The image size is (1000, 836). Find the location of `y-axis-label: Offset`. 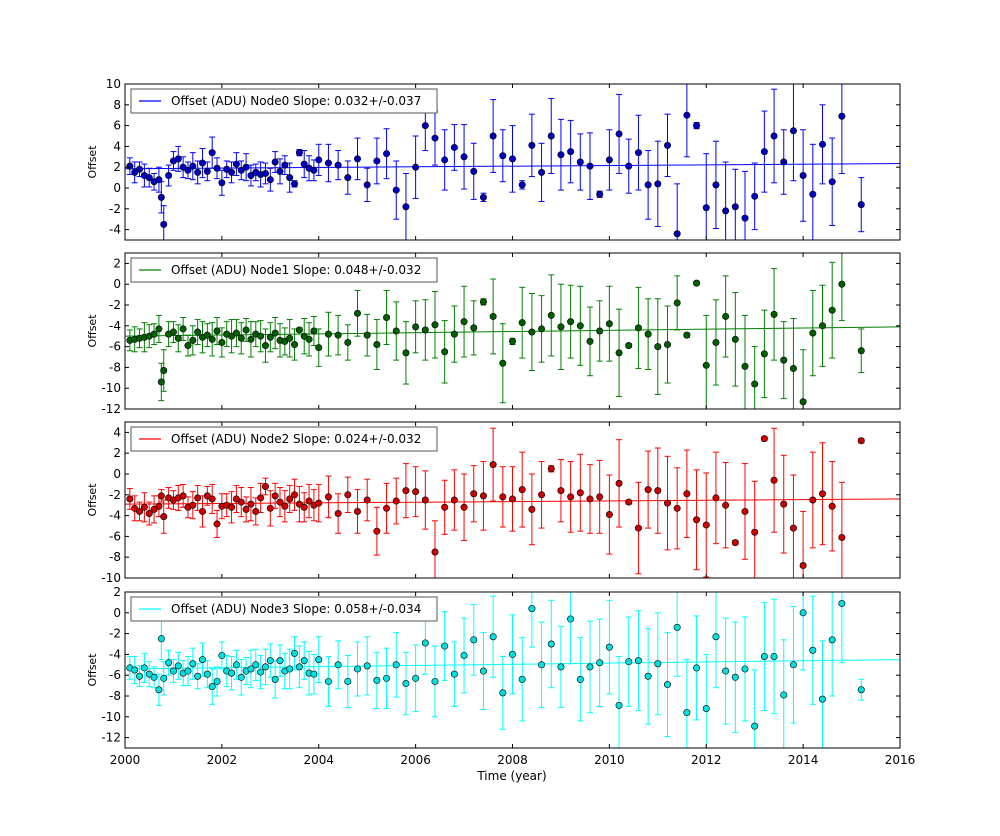

y-axis-label: Offset is located at coordinates (92, 331).